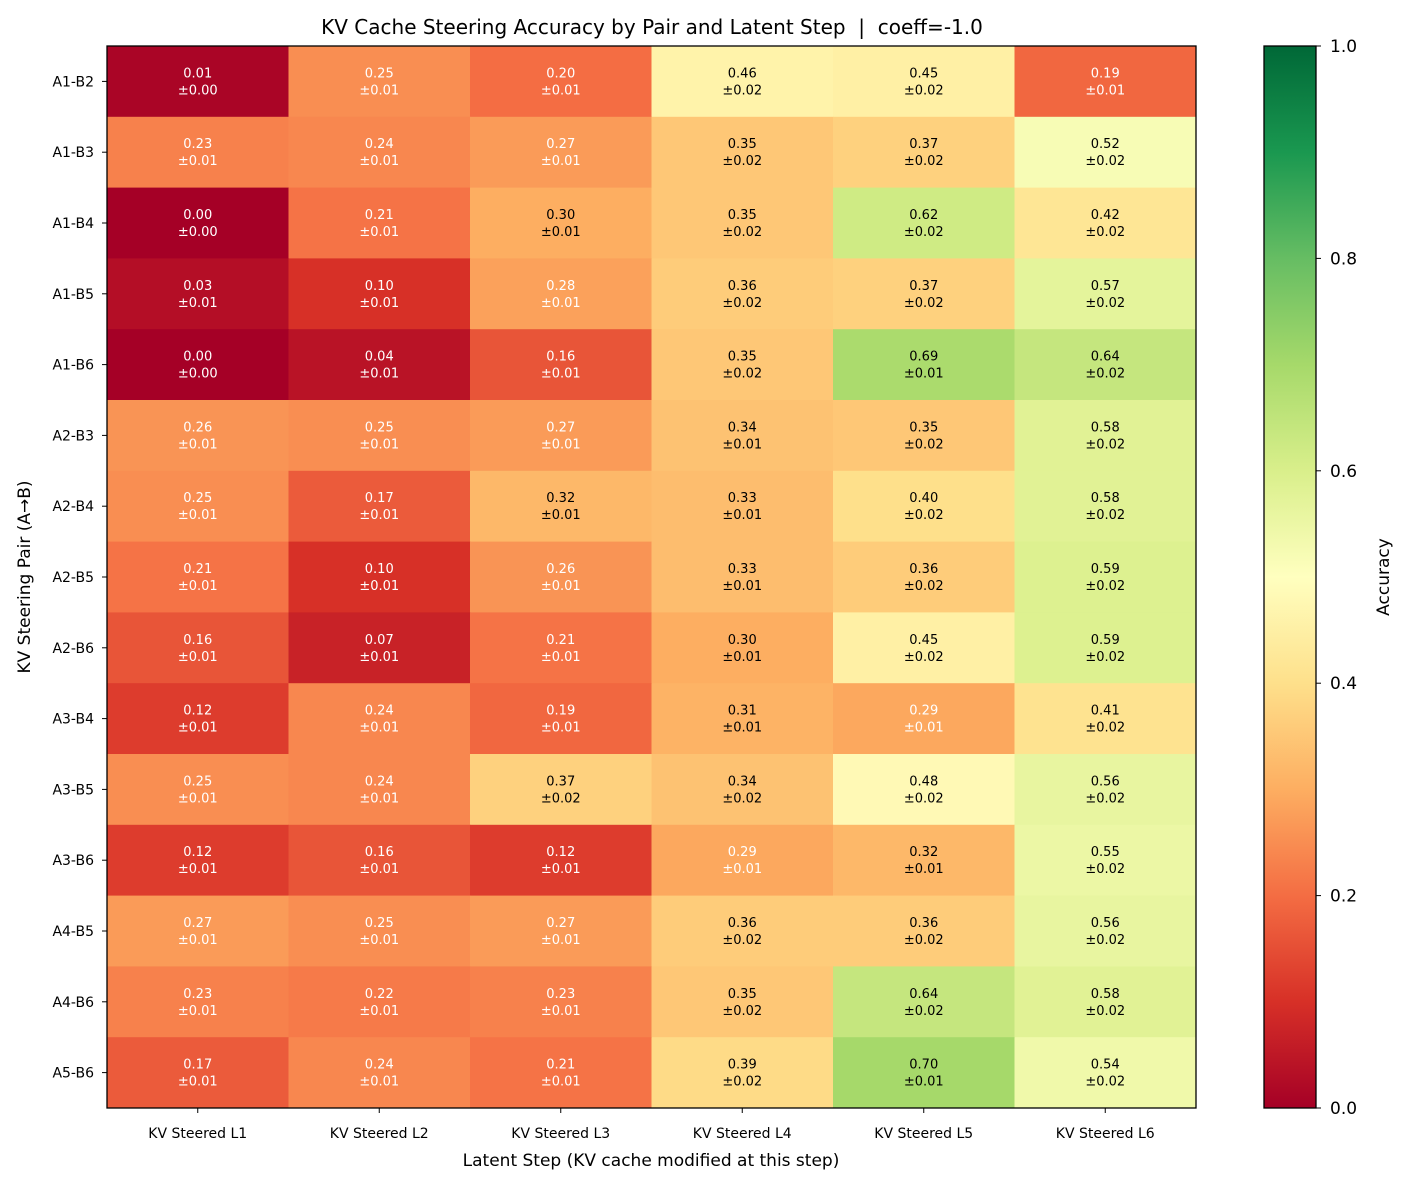 This screenshot has height=1184, width=1408. I want to click on heatmap-cell: 0.58 ±0.02, so click(1105, 436).